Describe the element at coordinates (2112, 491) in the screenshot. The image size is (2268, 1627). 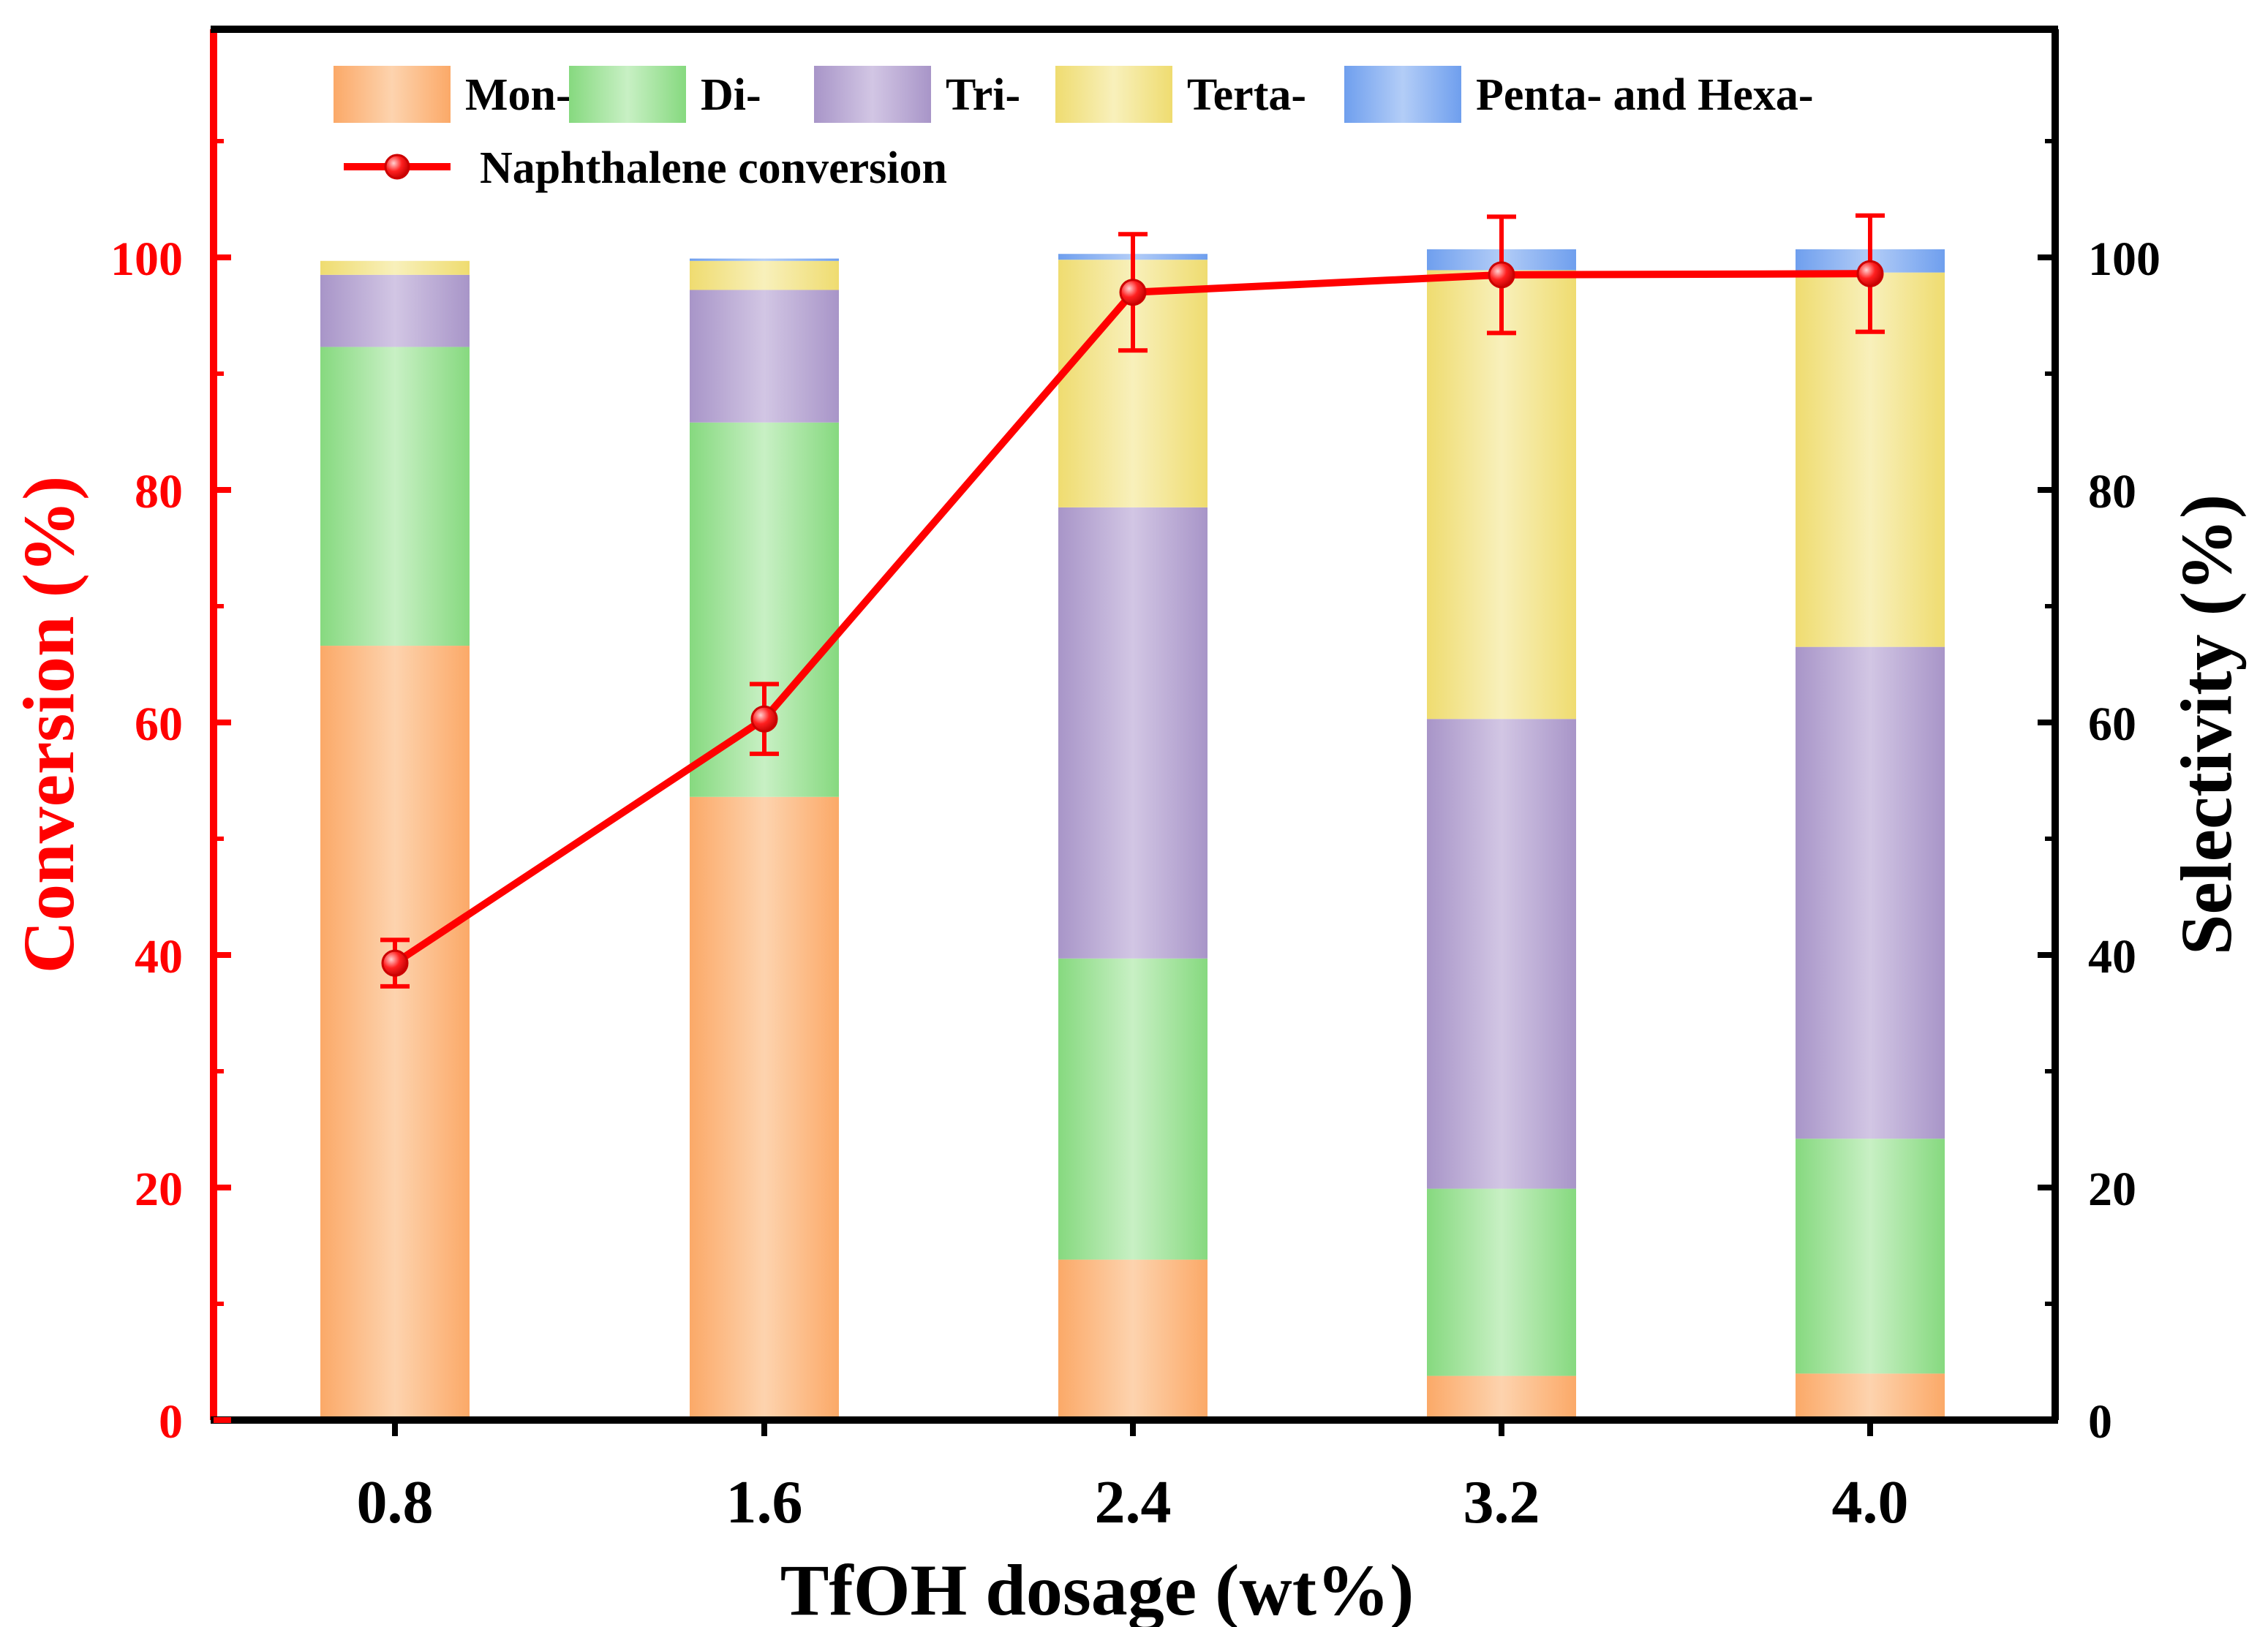
I see `right-y-tick-label: 80` at that location.